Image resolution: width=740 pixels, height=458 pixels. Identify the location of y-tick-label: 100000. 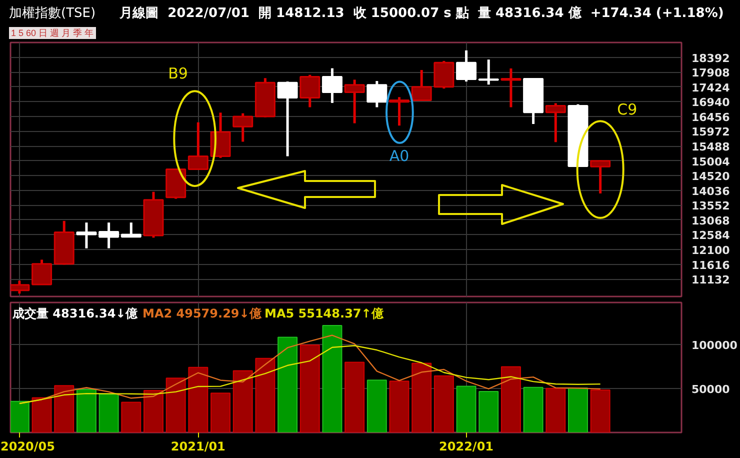
(715, 345).